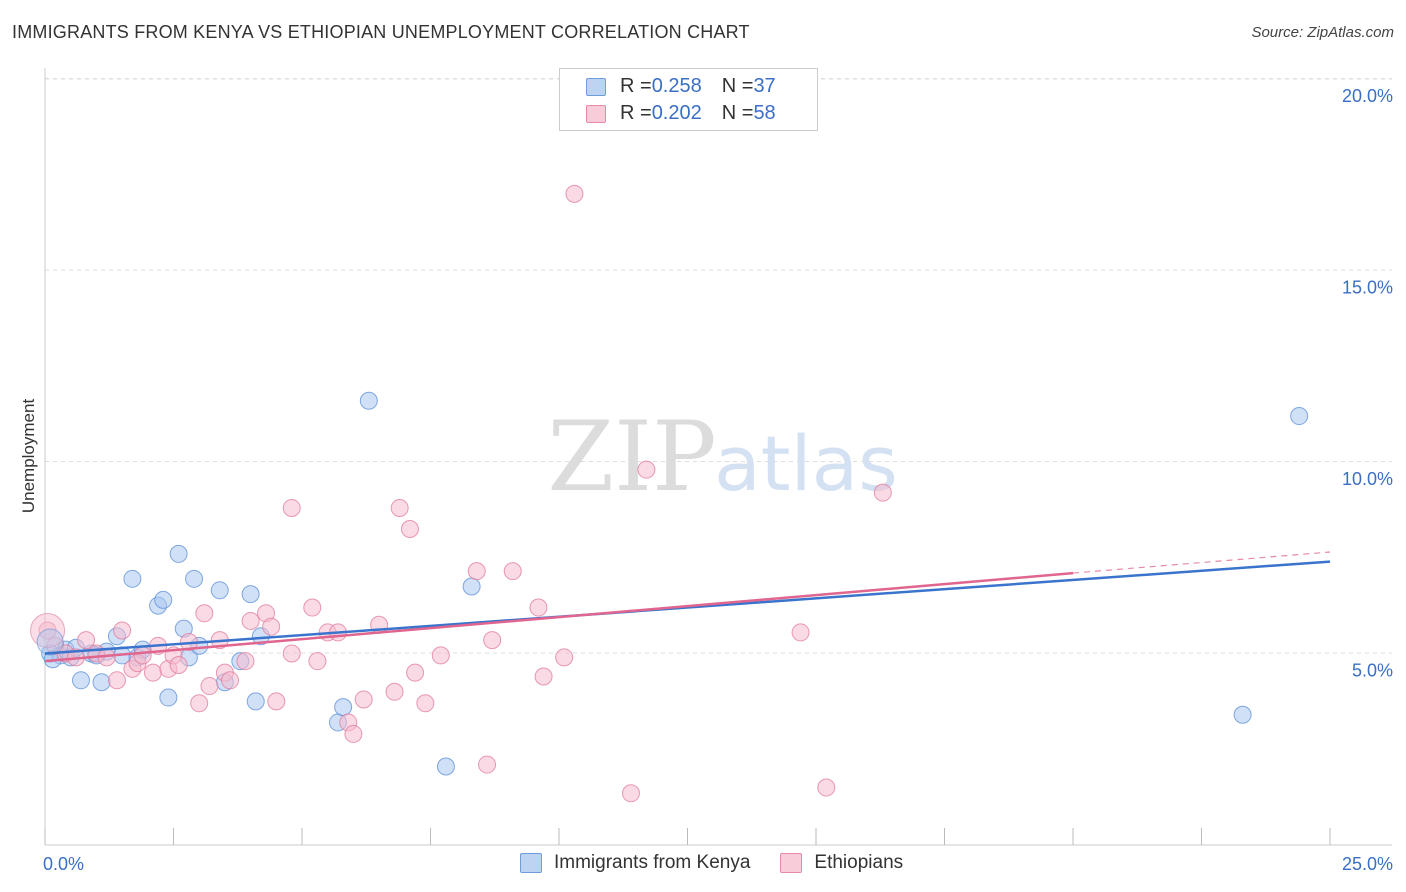 The width and height of the screenshot is (1406, 892). I want to click on x-tick-labels: 0.0% 25.0%, so click(718, 864).